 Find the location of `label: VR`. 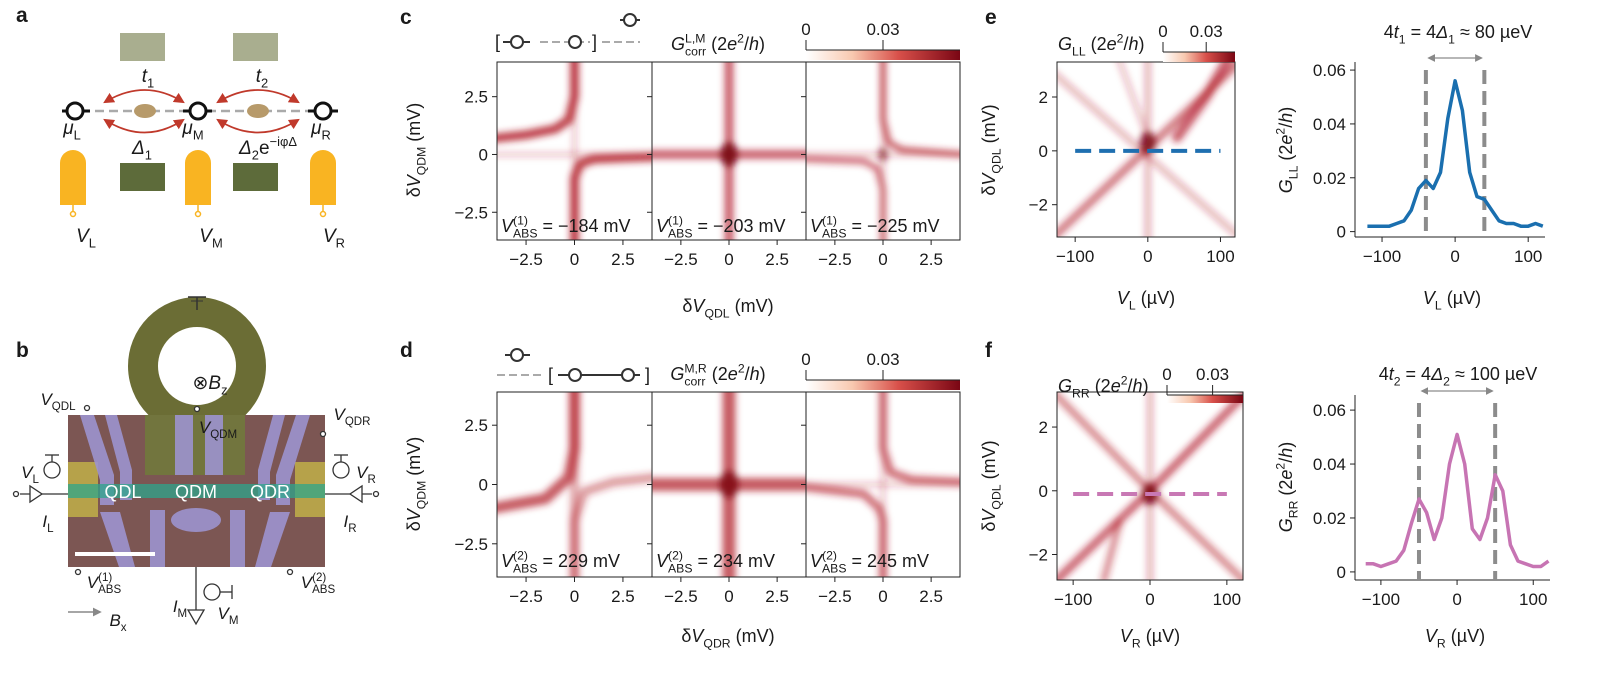

label: VR is located at coordinates (334, 238).